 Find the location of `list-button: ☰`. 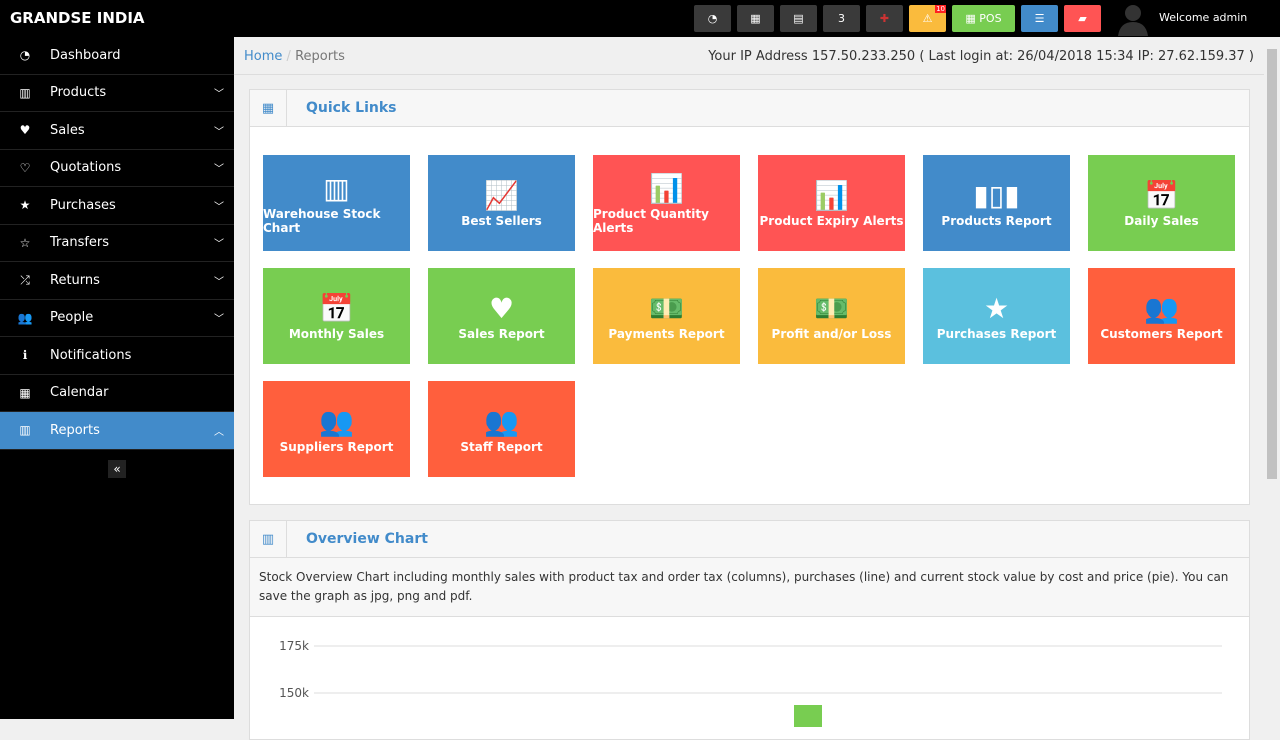

list-button: ☰ is located at coordinates (1039, 18).